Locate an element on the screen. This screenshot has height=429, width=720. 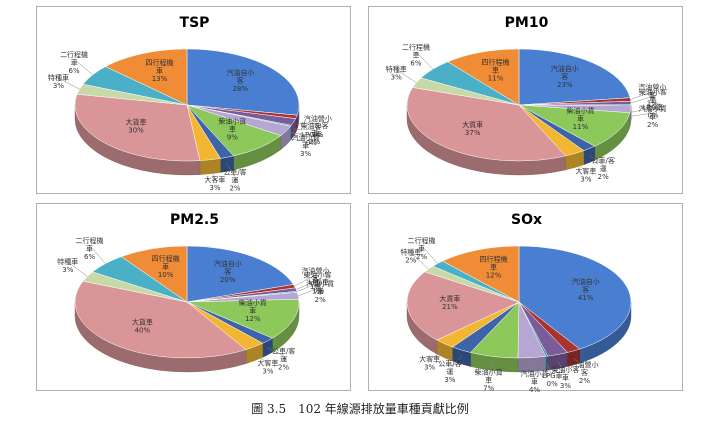
pie-data-label: 大貨車 21% is located at coordinates (449, 302).